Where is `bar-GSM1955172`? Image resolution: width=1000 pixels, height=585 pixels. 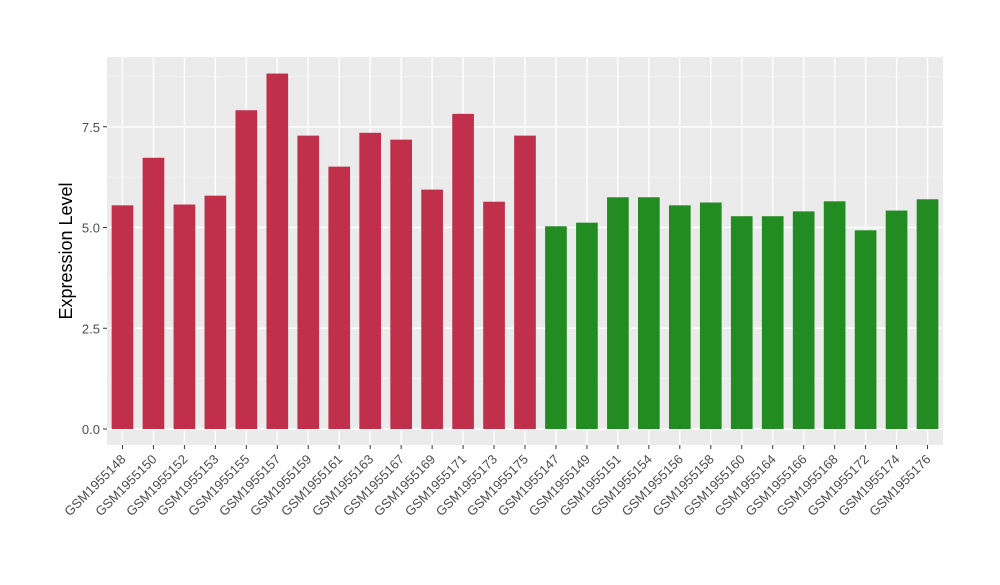 bar-GSM1955172 is located at coordinates (865, 329).